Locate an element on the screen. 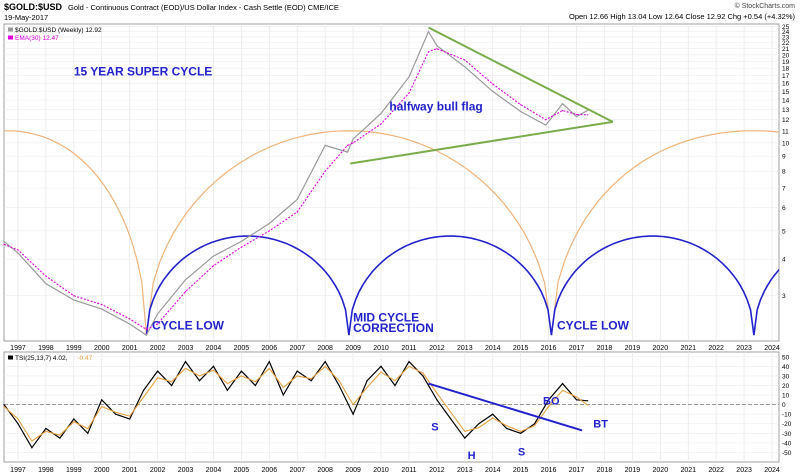 This screenshot has width=800, height=476. x-tick-label: 2002 is located at coordinates (158, 470).